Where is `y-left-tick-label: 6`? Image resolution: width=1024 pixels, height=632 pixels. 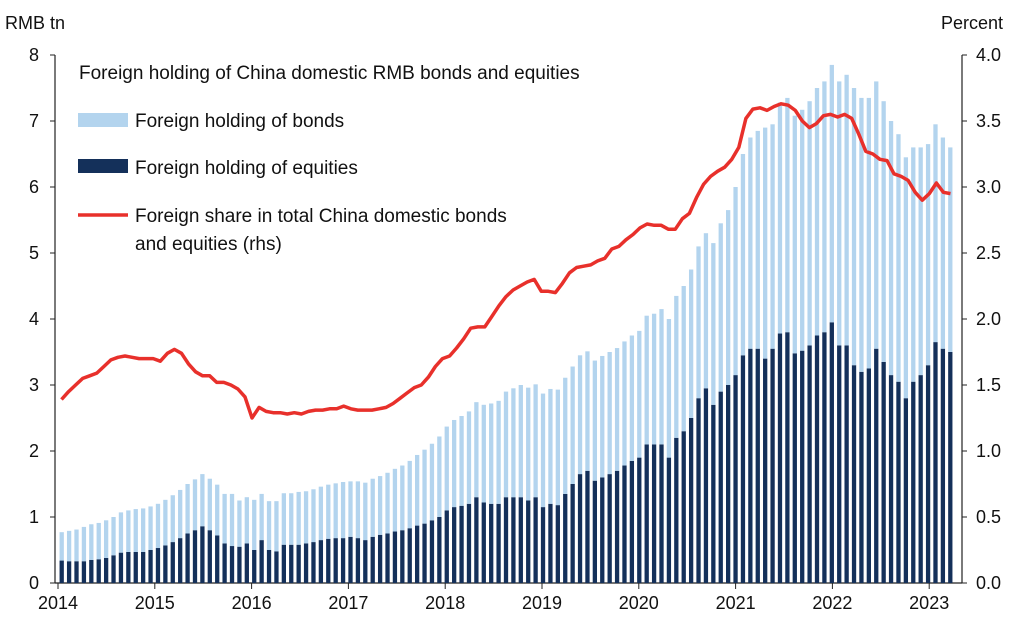 y-left-tick-label: 6 is located at coordinates (34, 187).